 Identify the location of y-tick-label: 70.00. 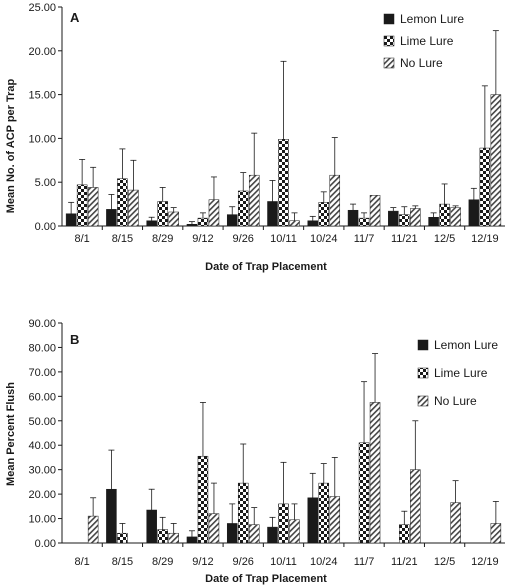
(42, 373).